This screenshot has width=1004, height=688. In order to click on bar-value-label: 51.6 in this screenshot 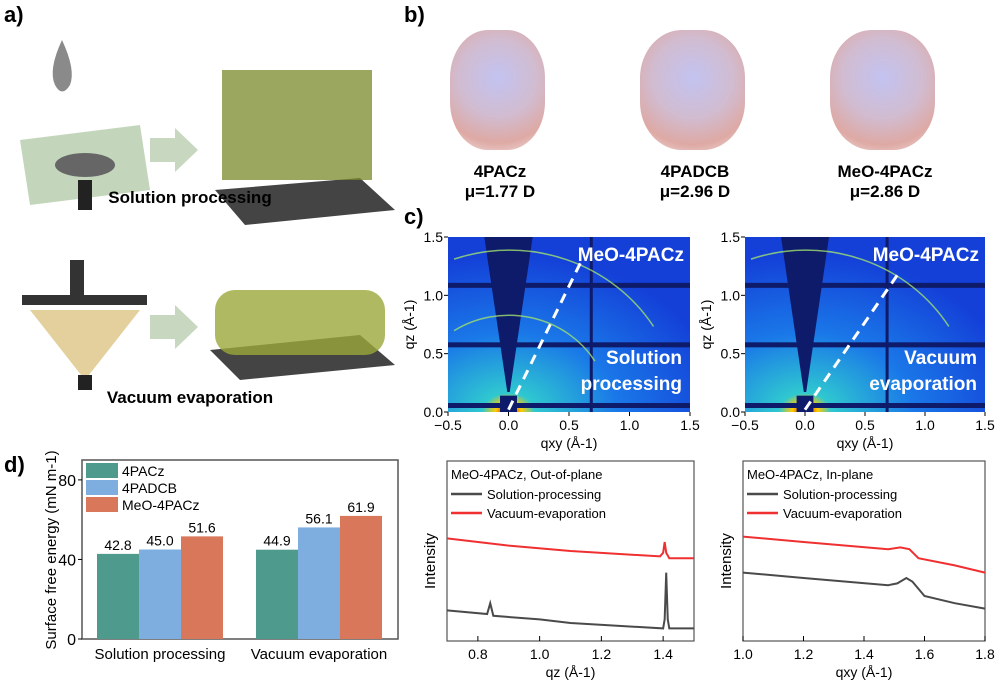, I will do `click(201, 527)`.